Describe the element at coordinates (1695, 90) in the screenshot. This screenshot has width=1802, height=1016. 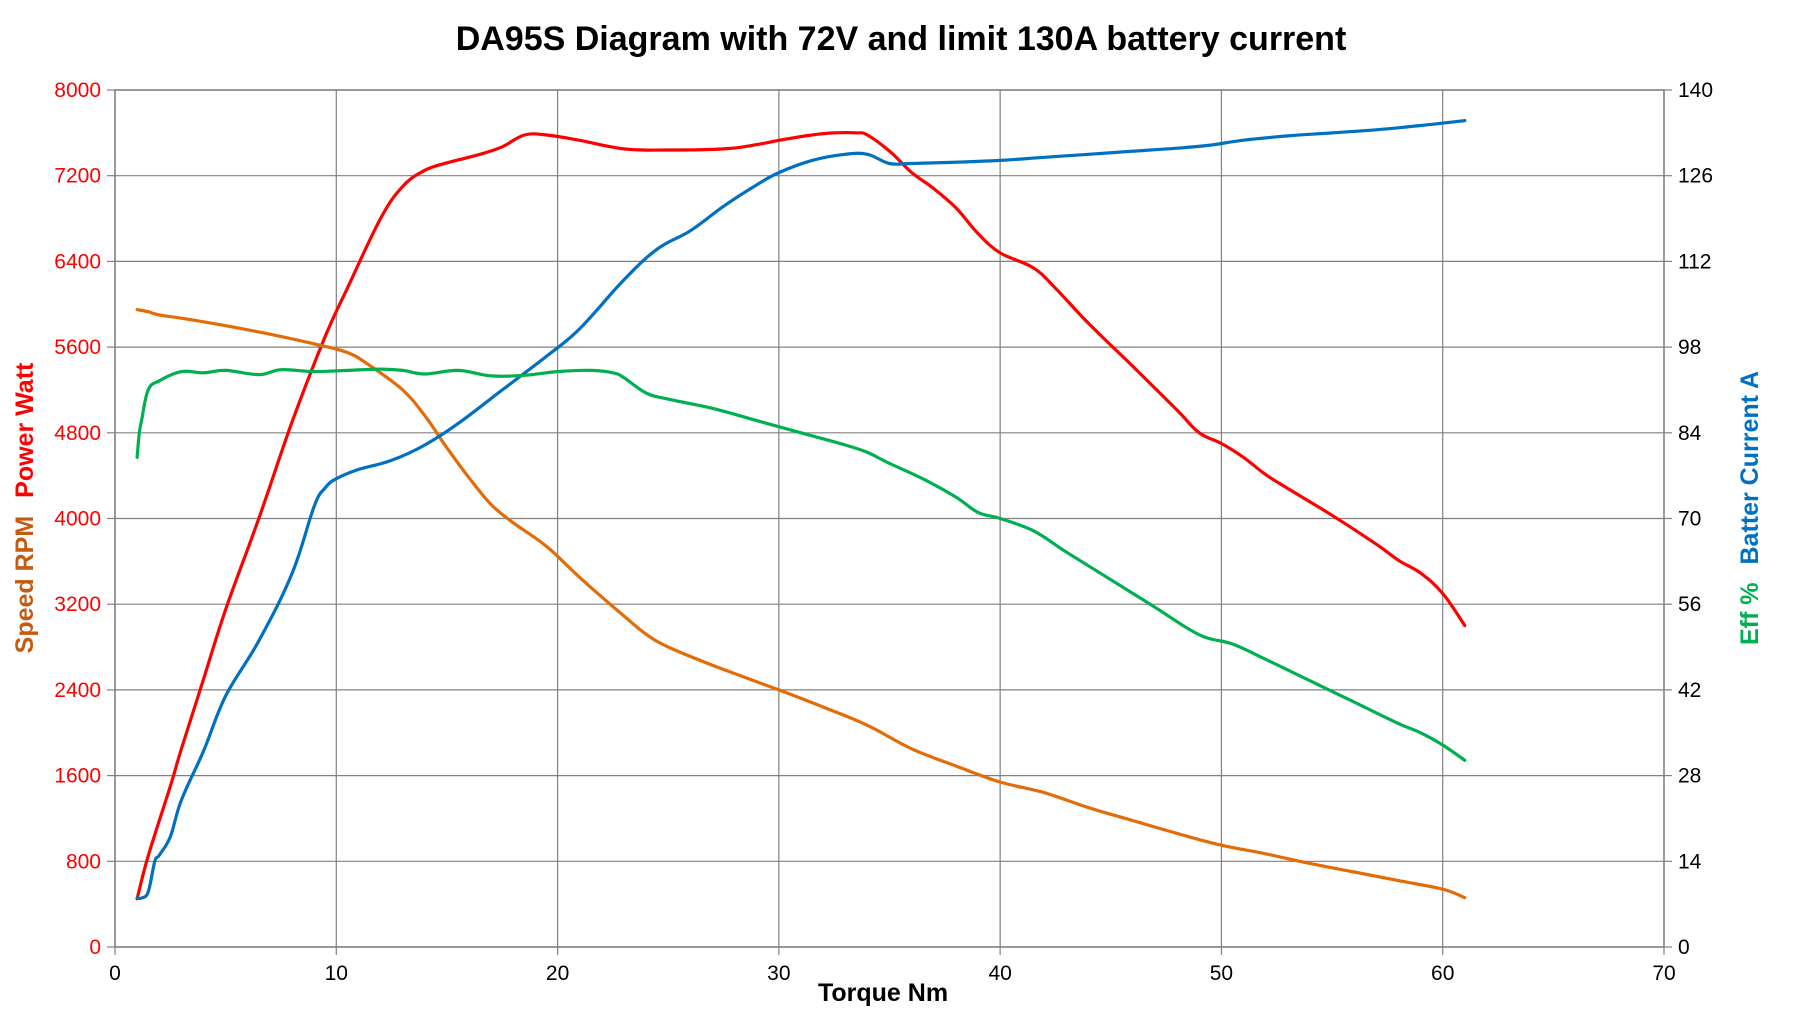
I see `right-tick-label: 140` at that location.